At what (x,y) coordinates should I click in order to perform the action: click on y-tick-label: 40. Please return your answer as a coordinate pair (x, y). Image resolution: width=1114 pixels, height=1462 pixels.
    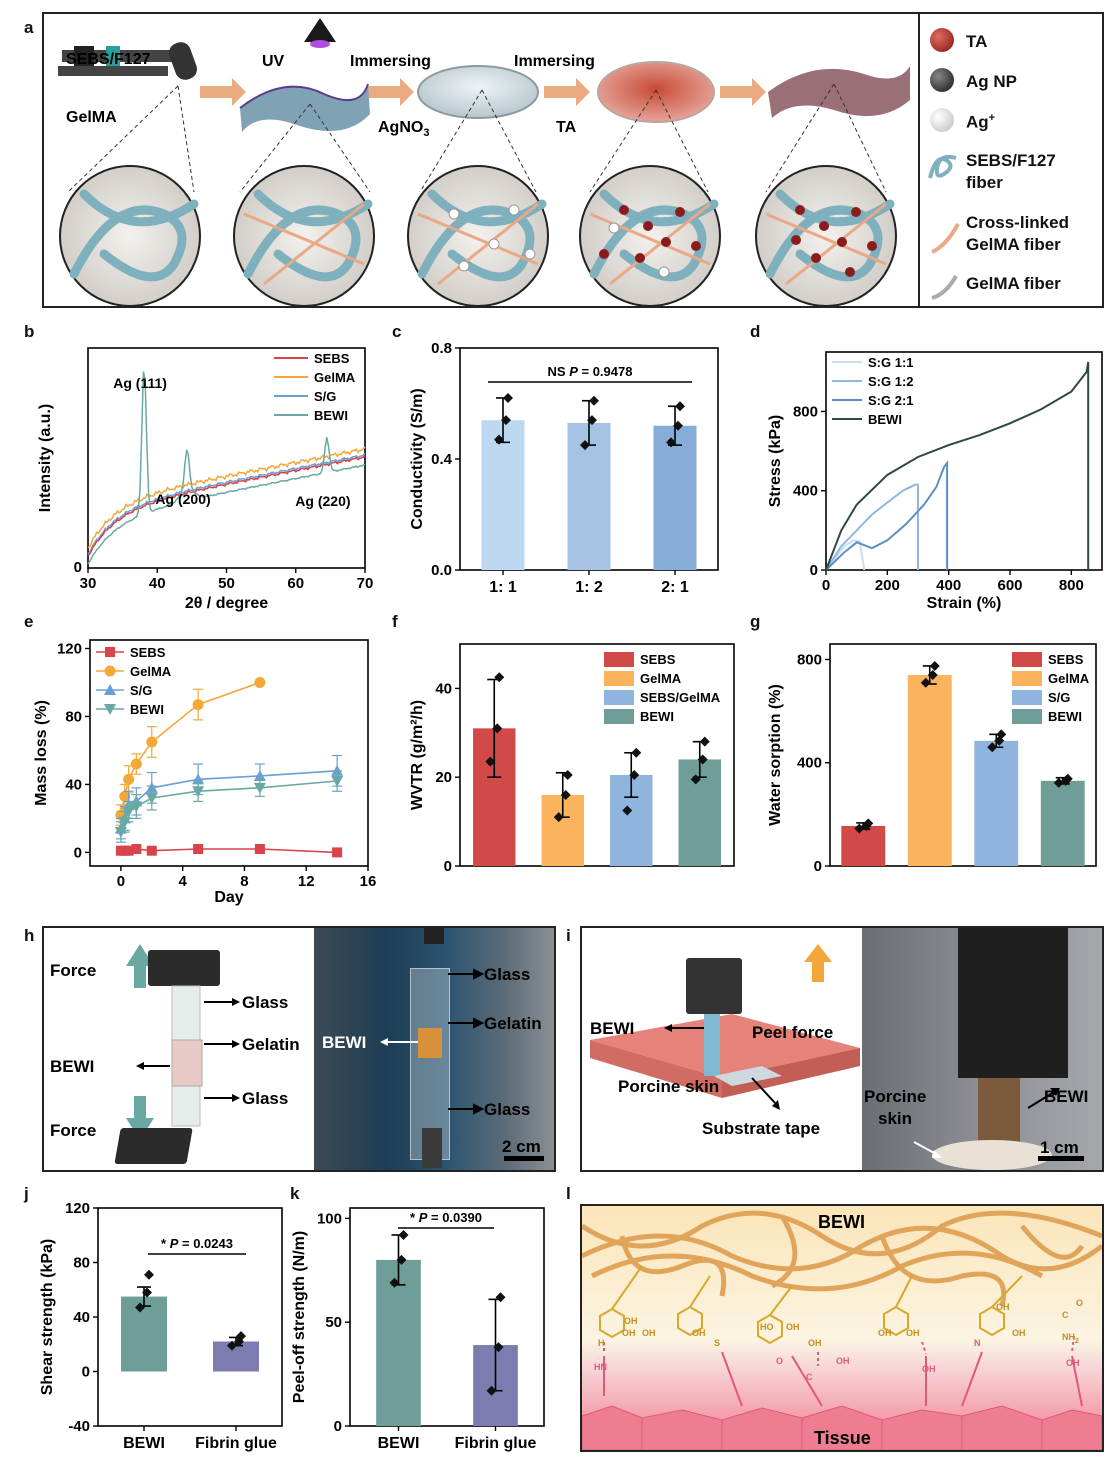
    Looking at the image, I should click on (73, 784).